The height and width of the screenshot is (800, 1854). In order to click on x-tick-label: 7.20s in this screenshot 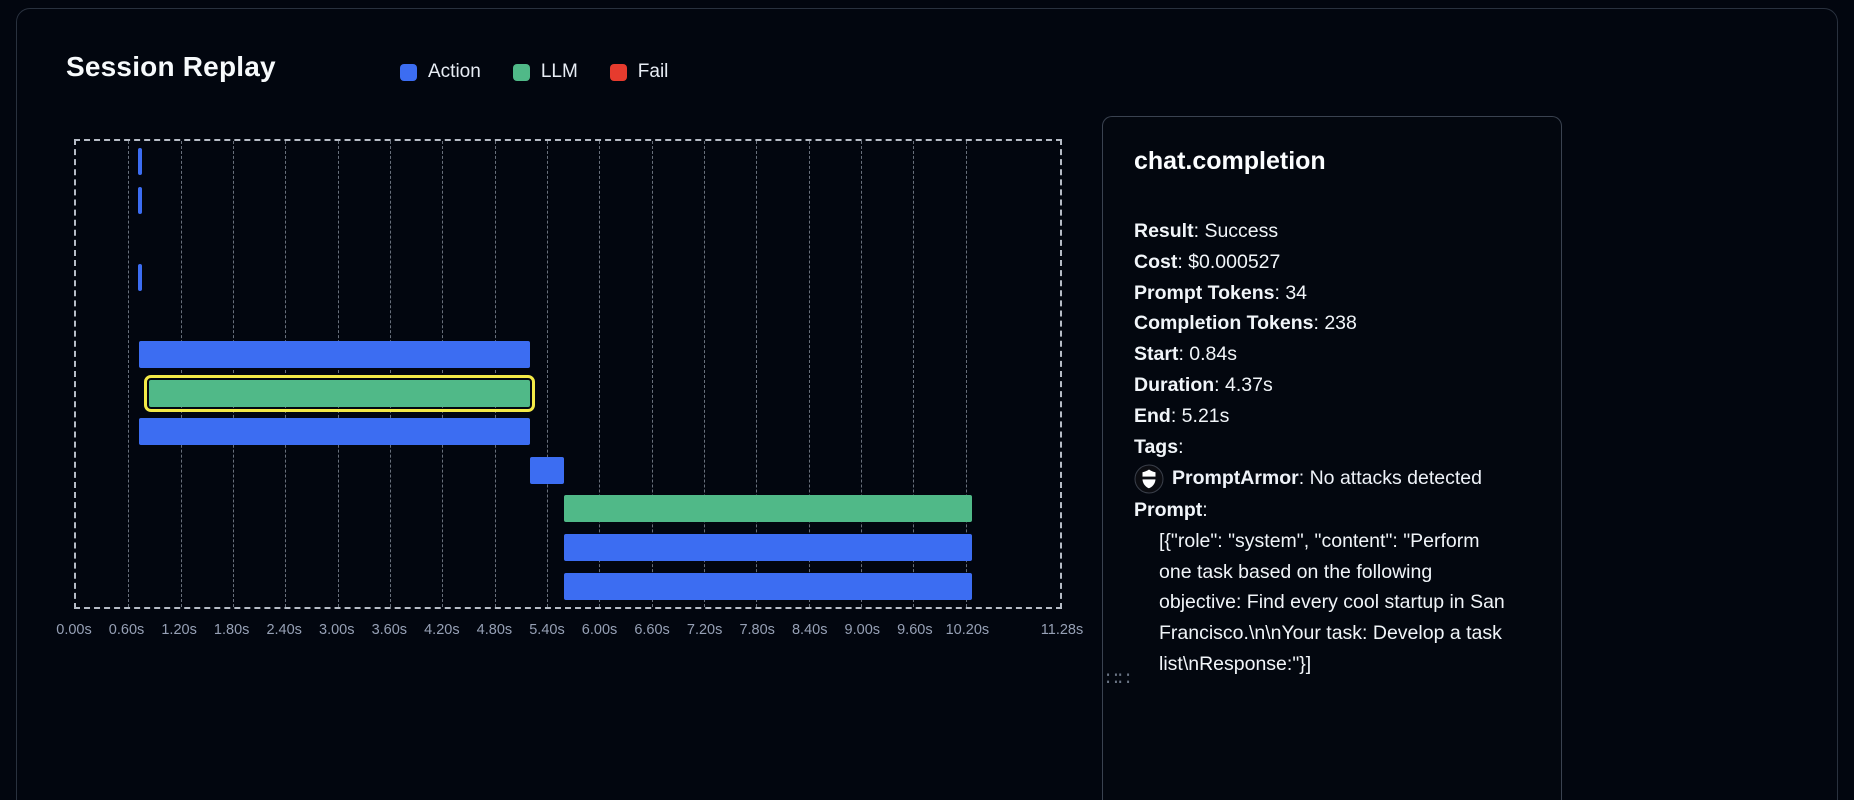, I will do `click(704, 630)`.